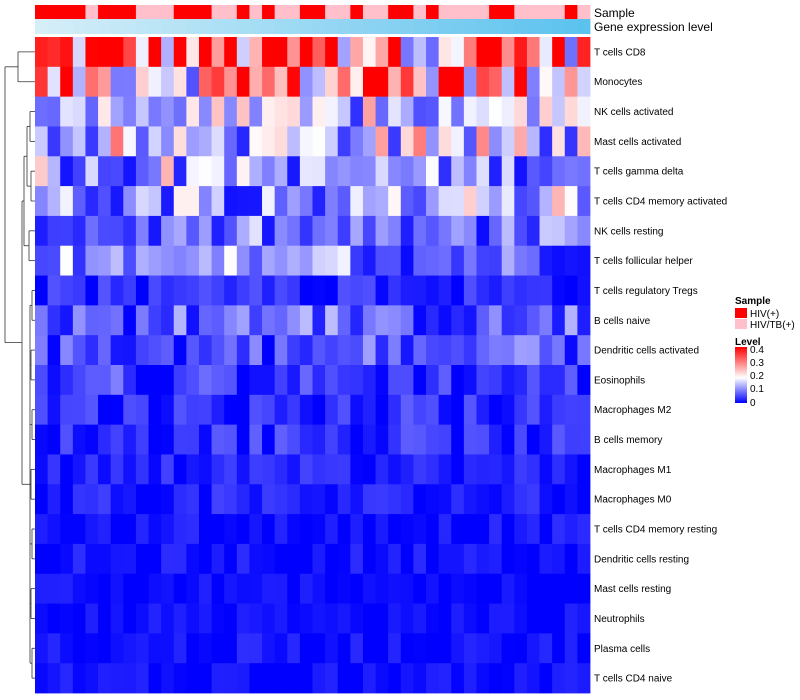 Image resolution: width=800 pixels, height=700 pixels. Describe the element at coordinates (620, 52) in the screenshot. I see `row-label: T cells CD8` at that location.